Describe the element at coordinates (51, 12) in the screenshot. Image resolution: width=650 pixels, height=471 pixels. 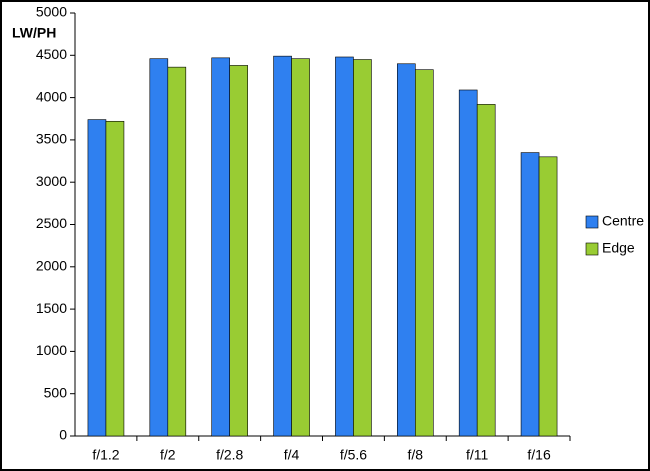
I see `y-tick-label: 5000` at that location.